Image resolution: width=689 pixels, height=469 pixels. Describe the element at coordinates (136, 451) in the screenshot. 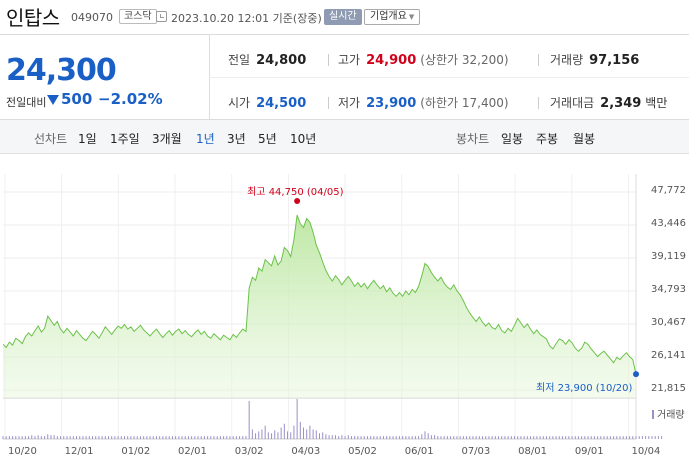

I see `x-tick-label: 01/02` at that location.